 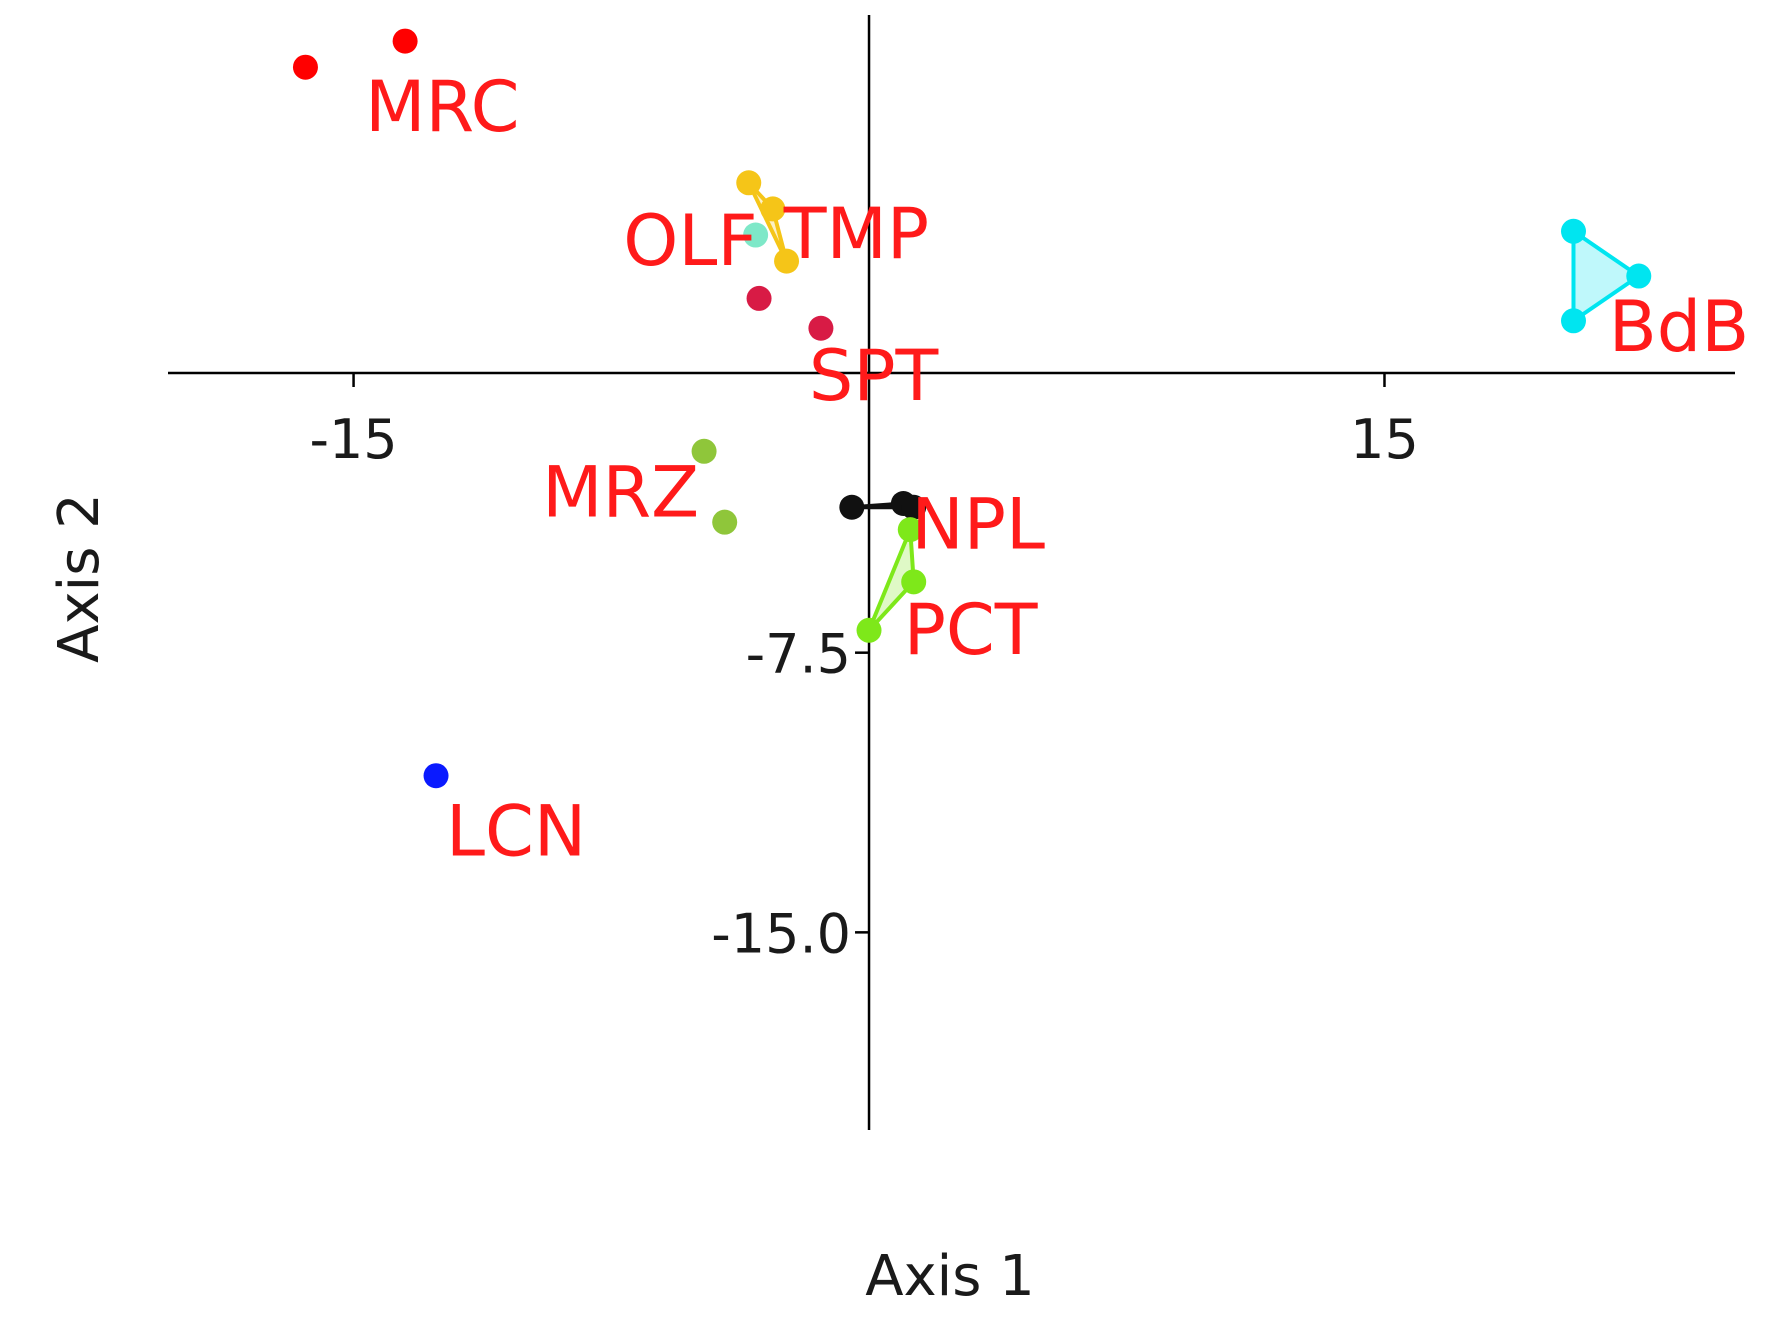 I want to click on y-tick-label--15-0: -15.0, so click(x=781, y=933).